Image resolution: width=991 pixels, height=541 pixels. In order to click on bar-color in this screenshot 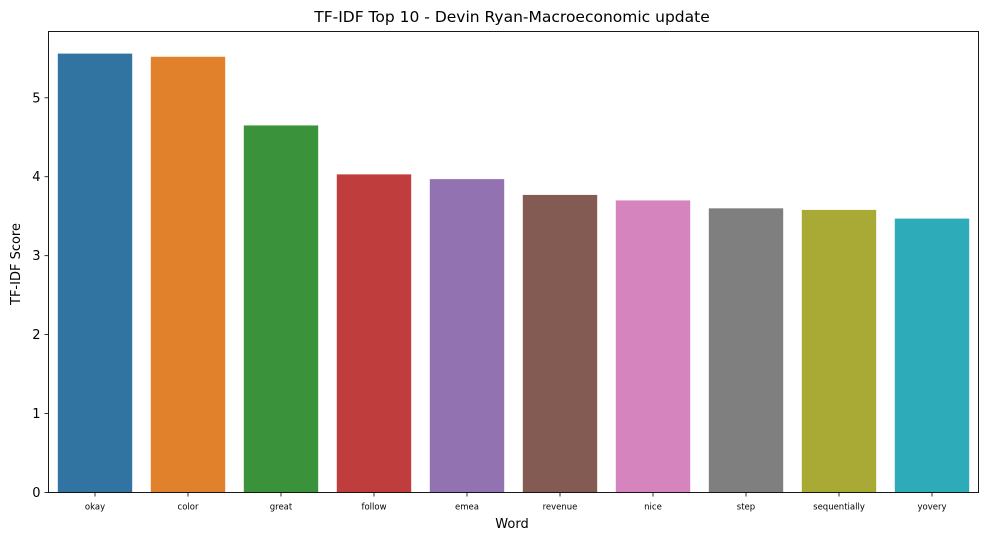, I will do `click(188, 274)`.